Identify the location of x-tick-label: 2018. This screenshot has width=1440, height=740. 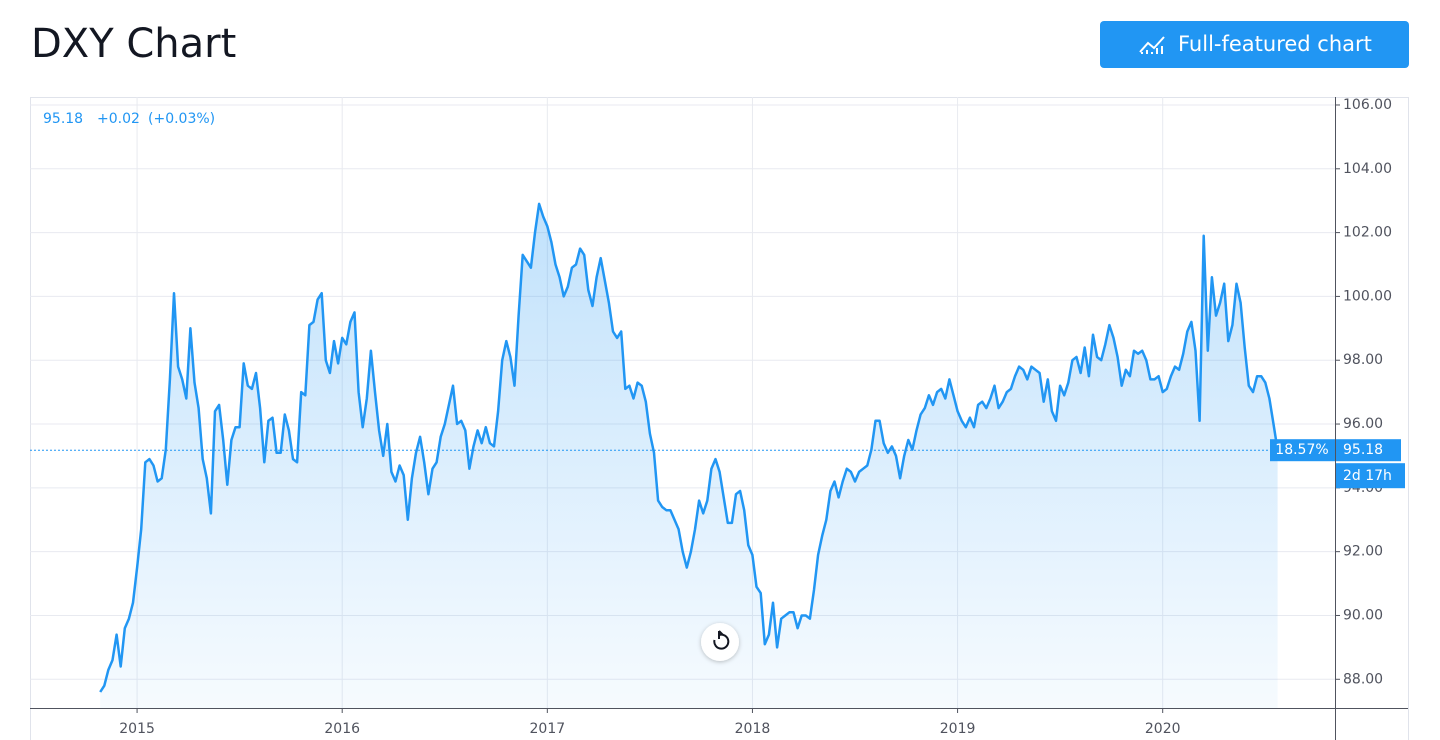
(753, 729).